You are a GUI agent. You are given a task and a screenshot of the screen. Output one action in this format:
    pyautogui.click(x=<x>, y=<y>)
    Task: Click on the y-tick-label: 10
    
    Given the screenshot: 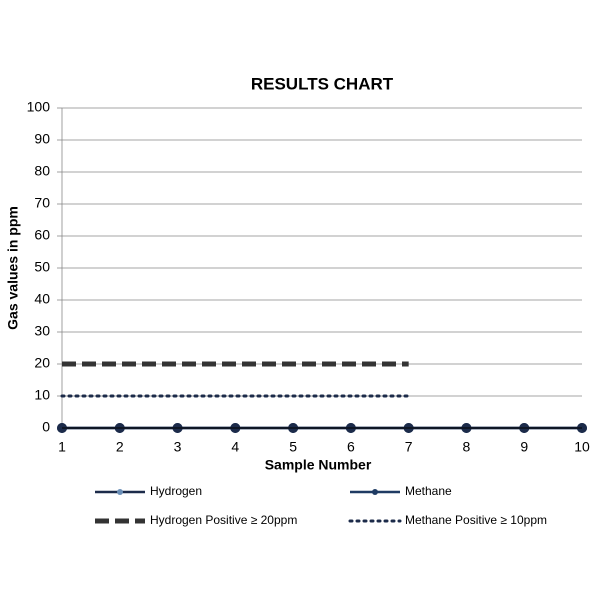 What is the action you would take?
    pyautogui.click(x=42, y=395)
    